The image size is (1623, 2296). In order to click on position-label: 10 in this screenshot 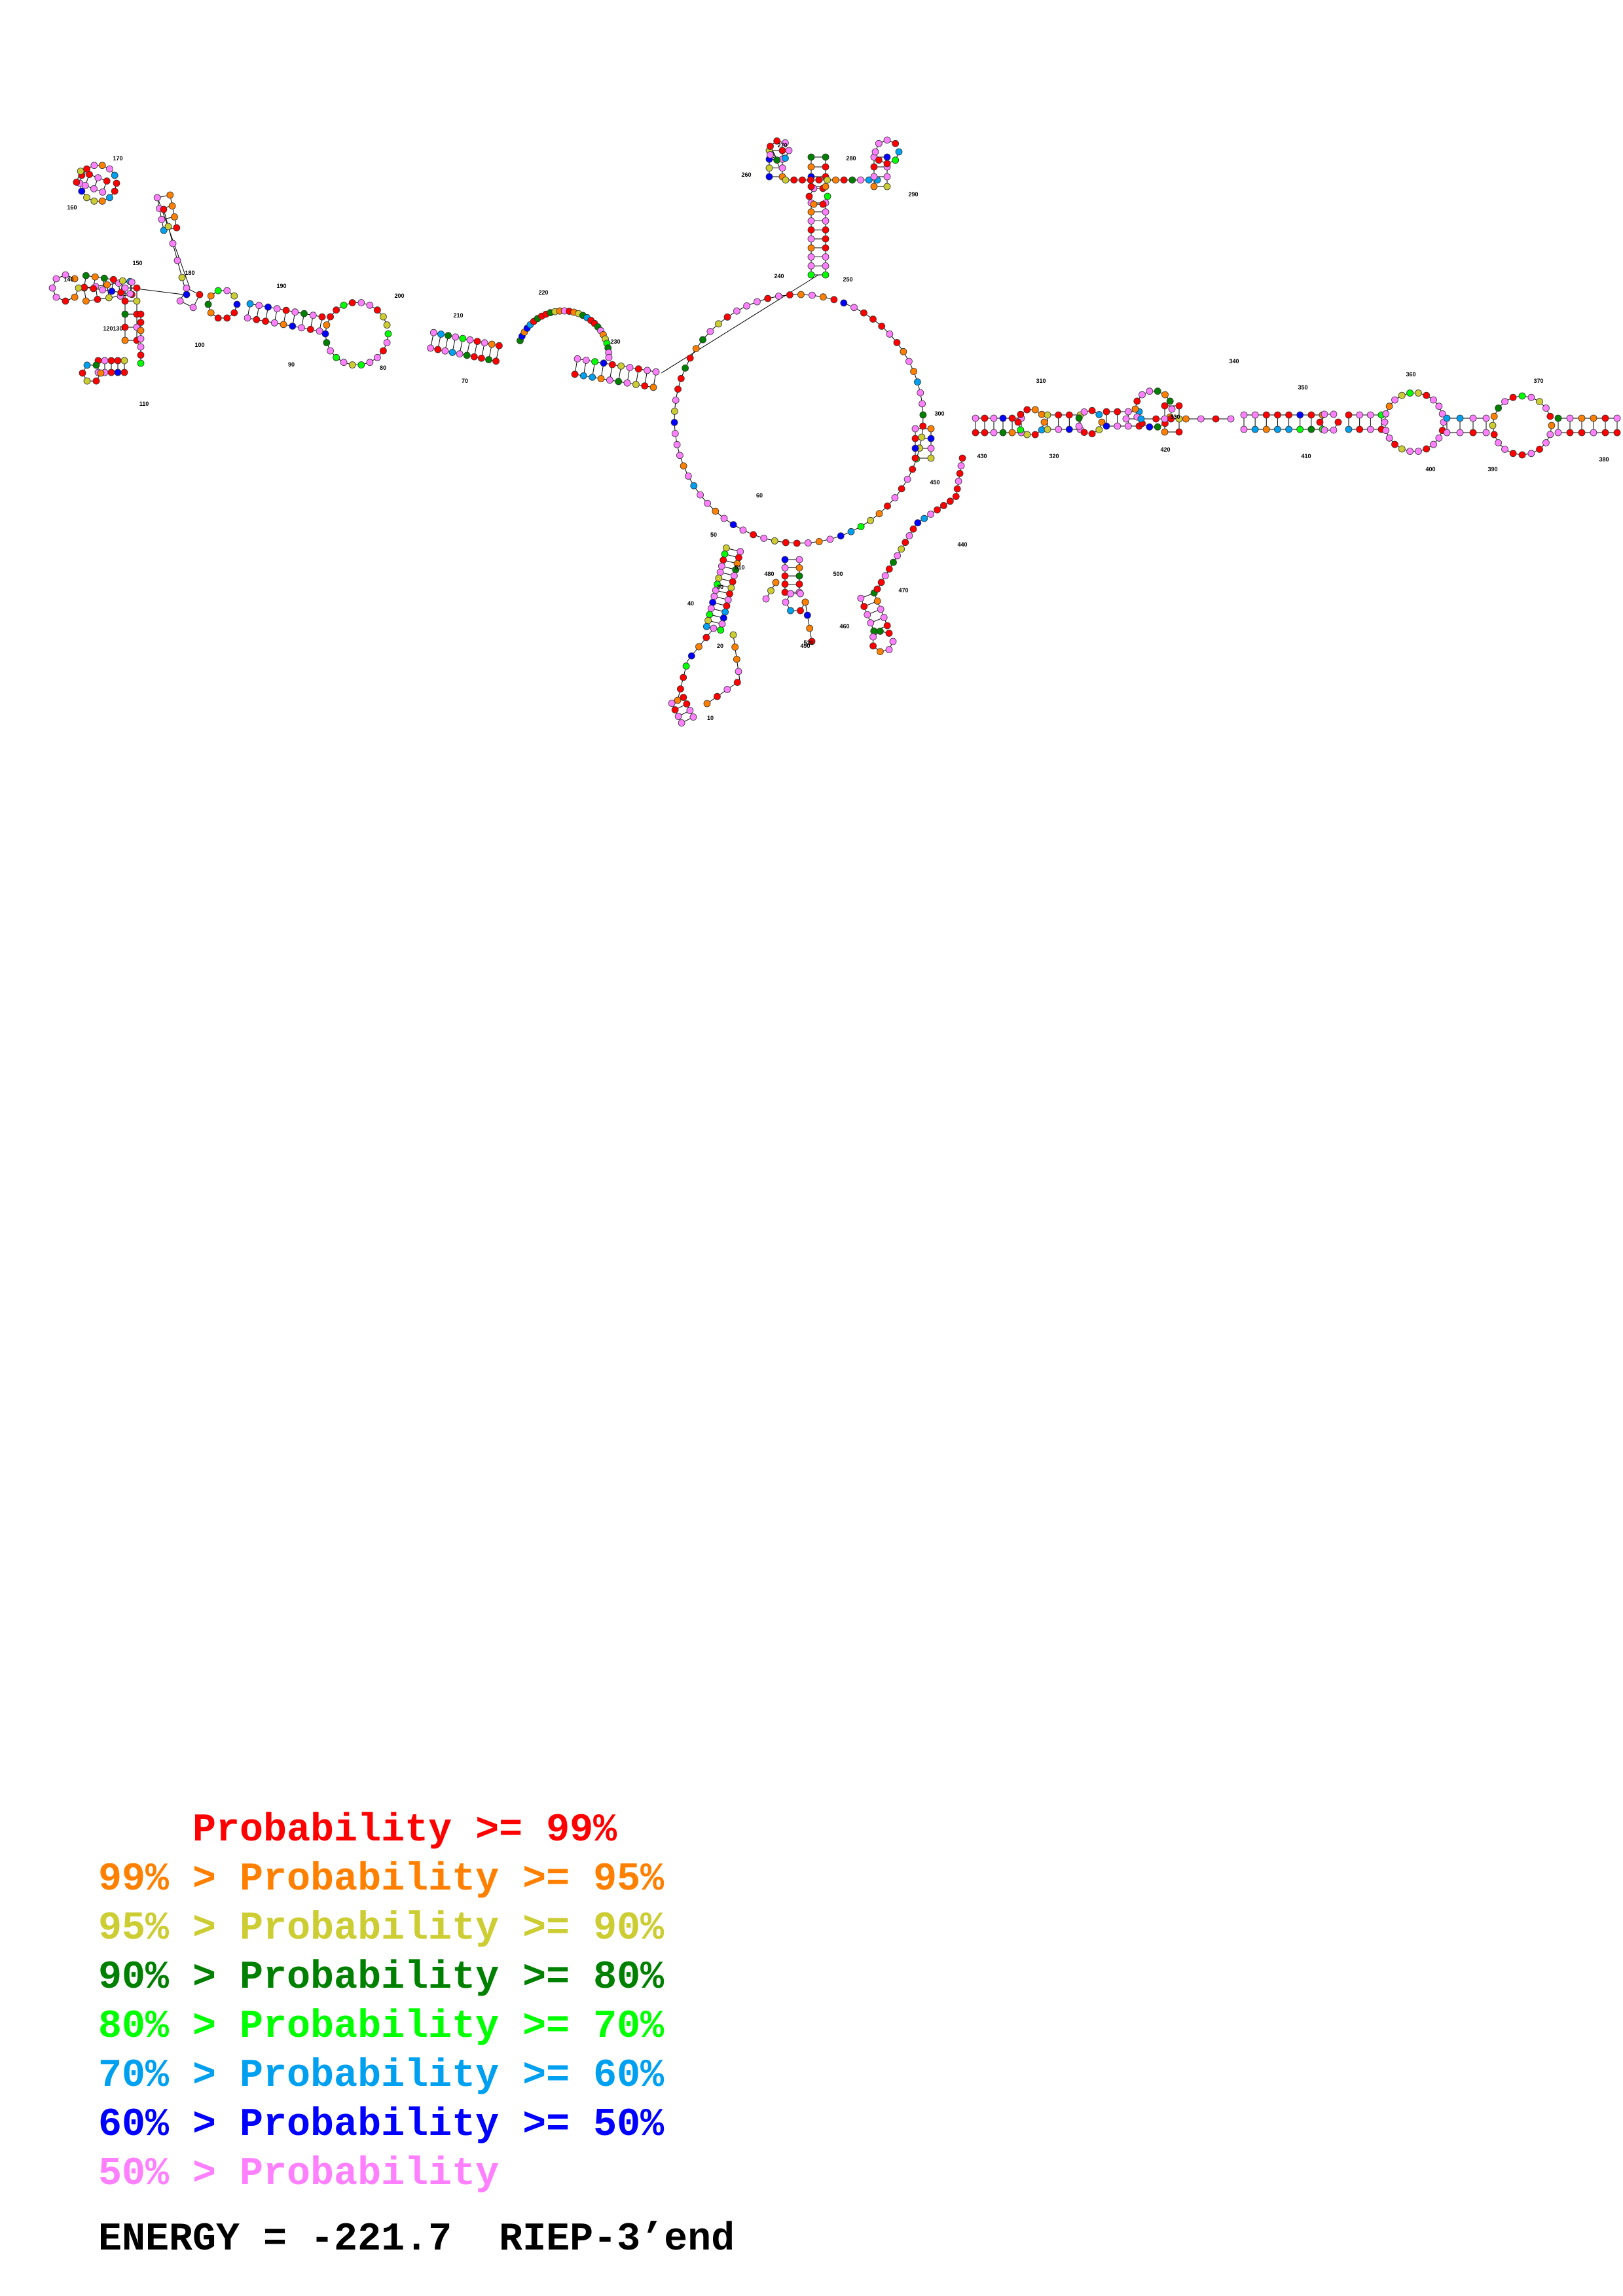, I will do `click(710, 718)`.